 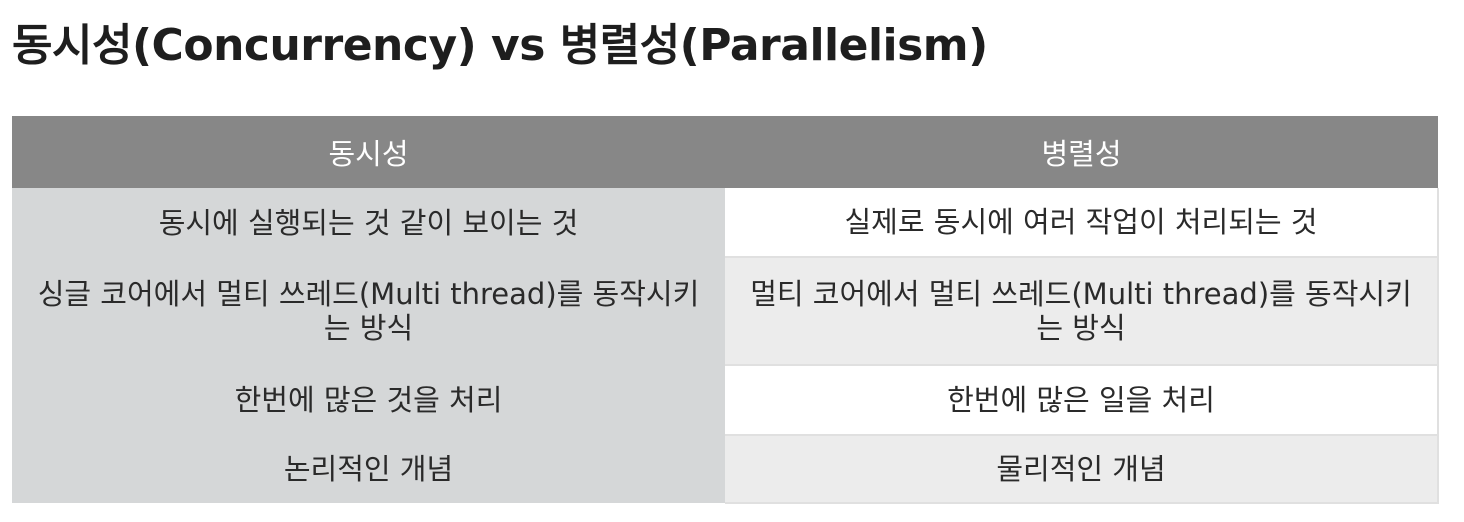 I want to click on concurrency-cell: 논리적인 개념, so click(x=368, y=469).